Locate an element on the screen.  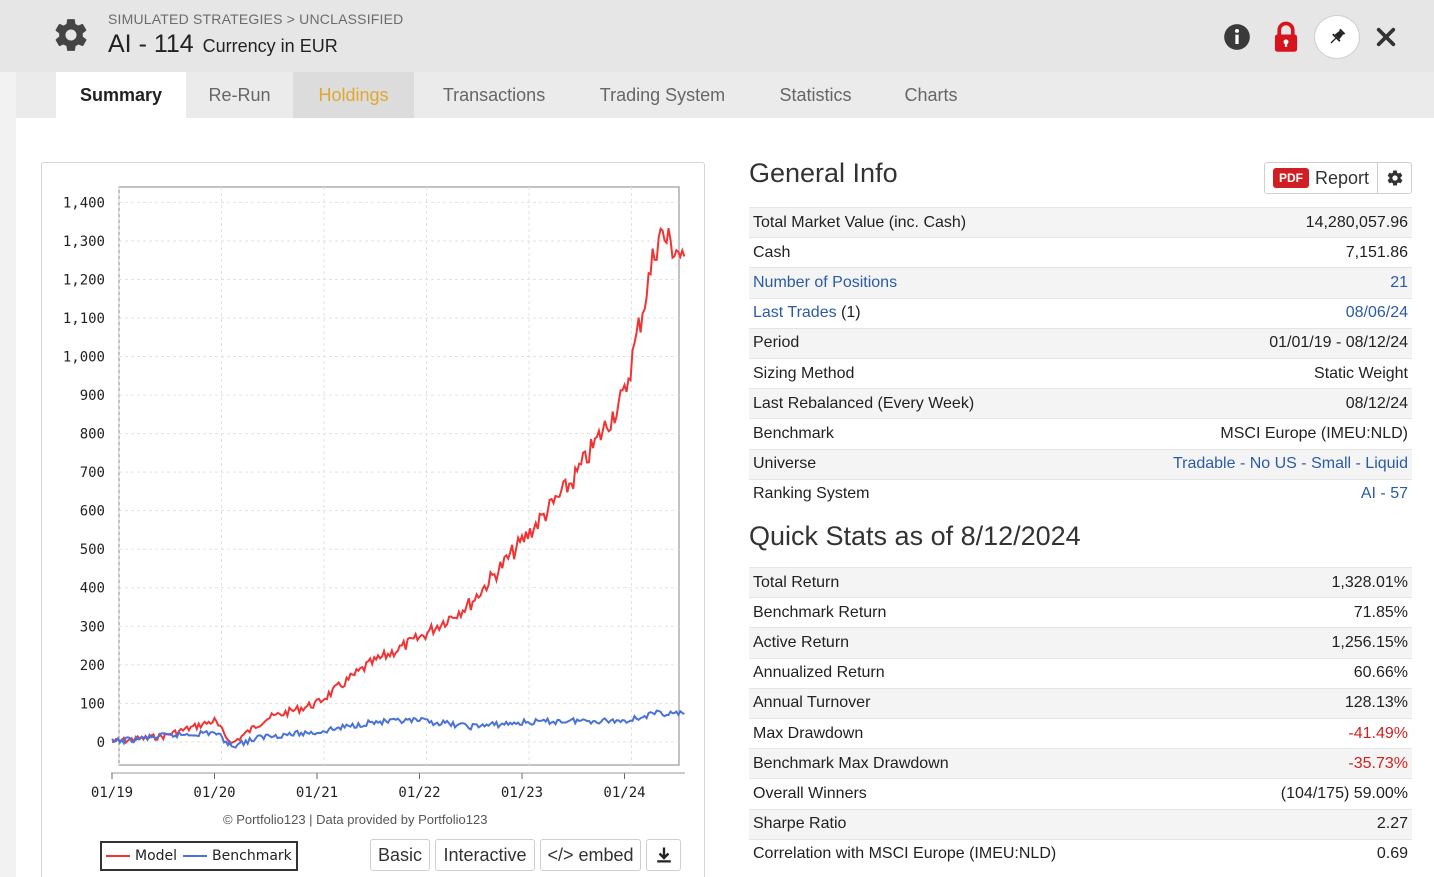
lock-icon is located at coordinates (1286, 36).